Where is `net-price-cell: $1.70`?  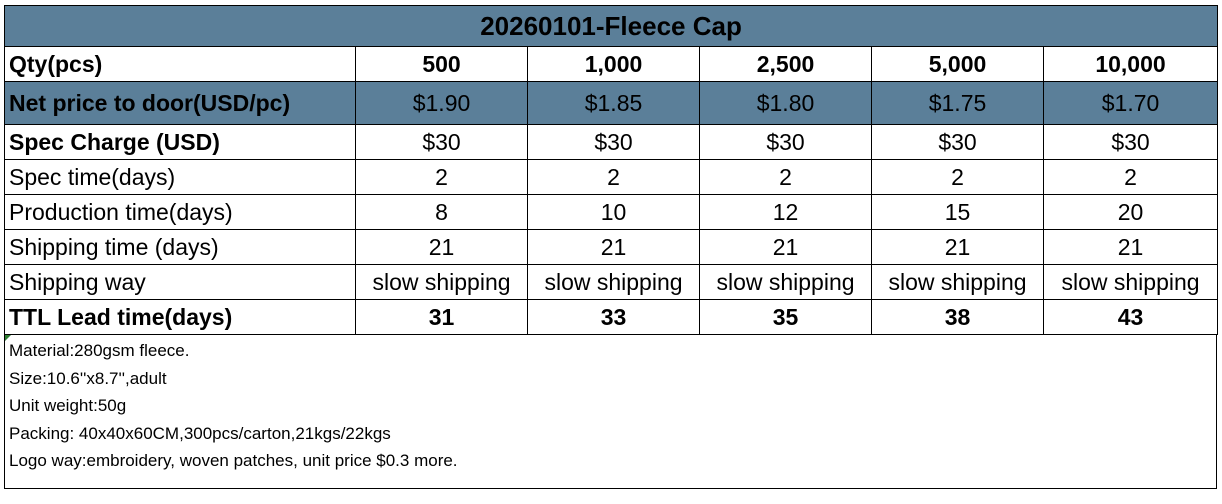 net-price-cell: $1.70 is located at coordinates (1130, 103).